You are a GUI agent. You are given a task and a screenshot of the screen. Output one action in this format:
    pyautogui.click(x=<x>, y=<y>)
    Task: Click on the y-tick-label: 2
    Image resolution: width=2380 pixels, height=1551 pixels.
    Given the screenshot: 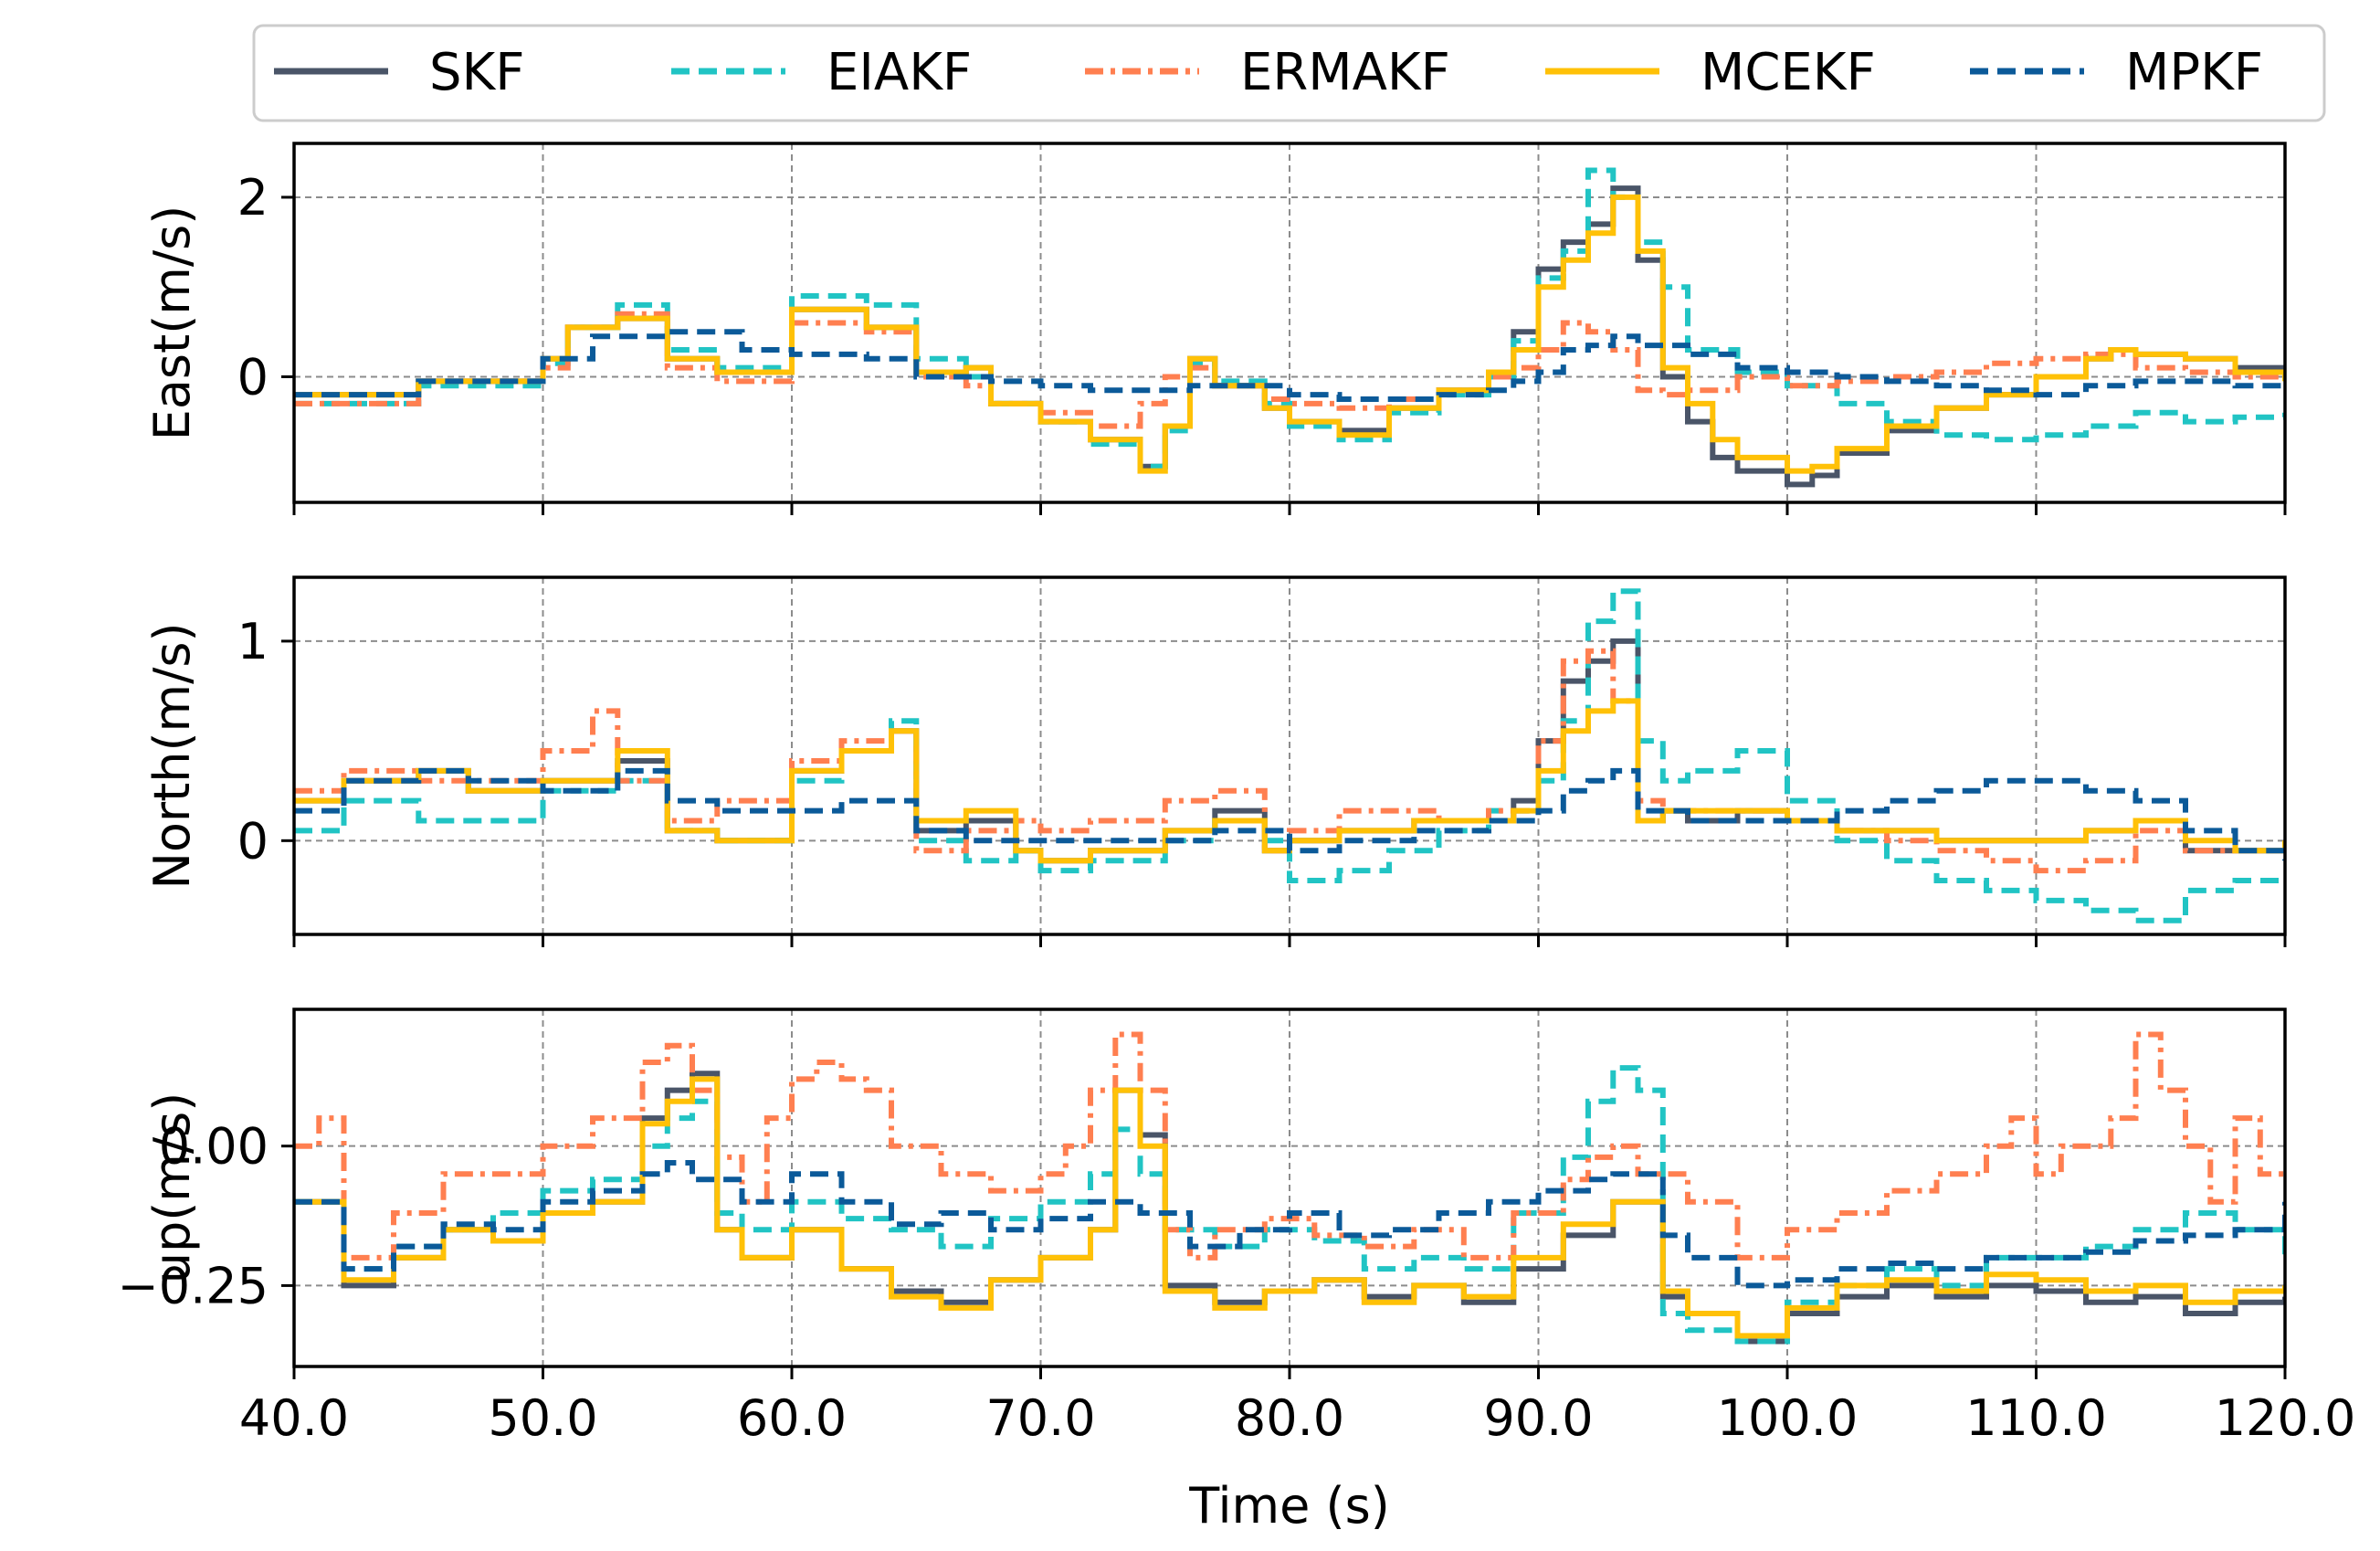 What is the action you would take?
    pyautogui.click(x=253, y=198)
    